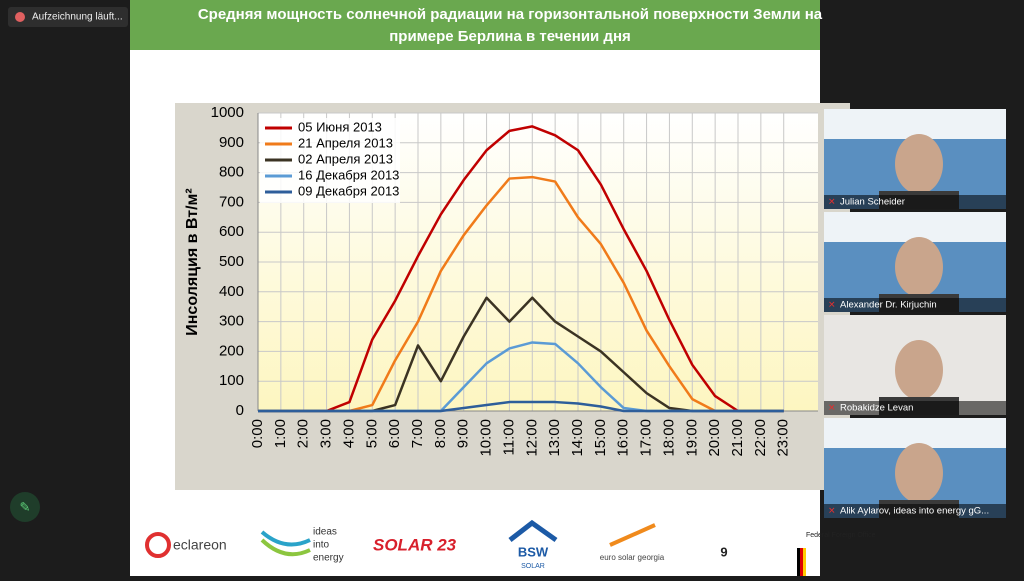 This screenshot has width=1024, height=581. Describe the element at coordinates (440, 433) in the screenshot. I see `x-tick-label: 8:00` at that location.